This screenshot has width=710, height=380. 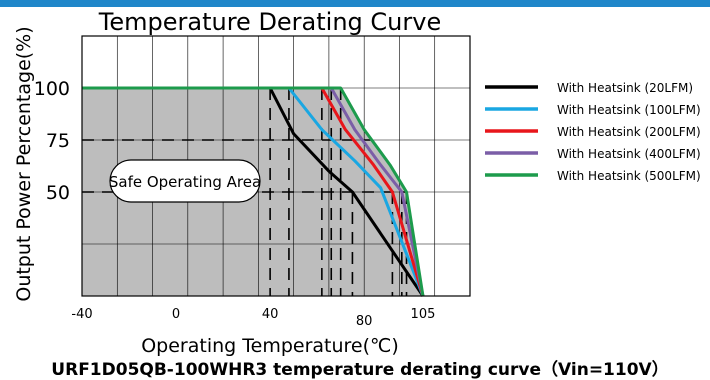 What do you see at coordinates (58, 141) in the screenshot?
I see `y-tick-label: 75` at bounding box center [58, 141].